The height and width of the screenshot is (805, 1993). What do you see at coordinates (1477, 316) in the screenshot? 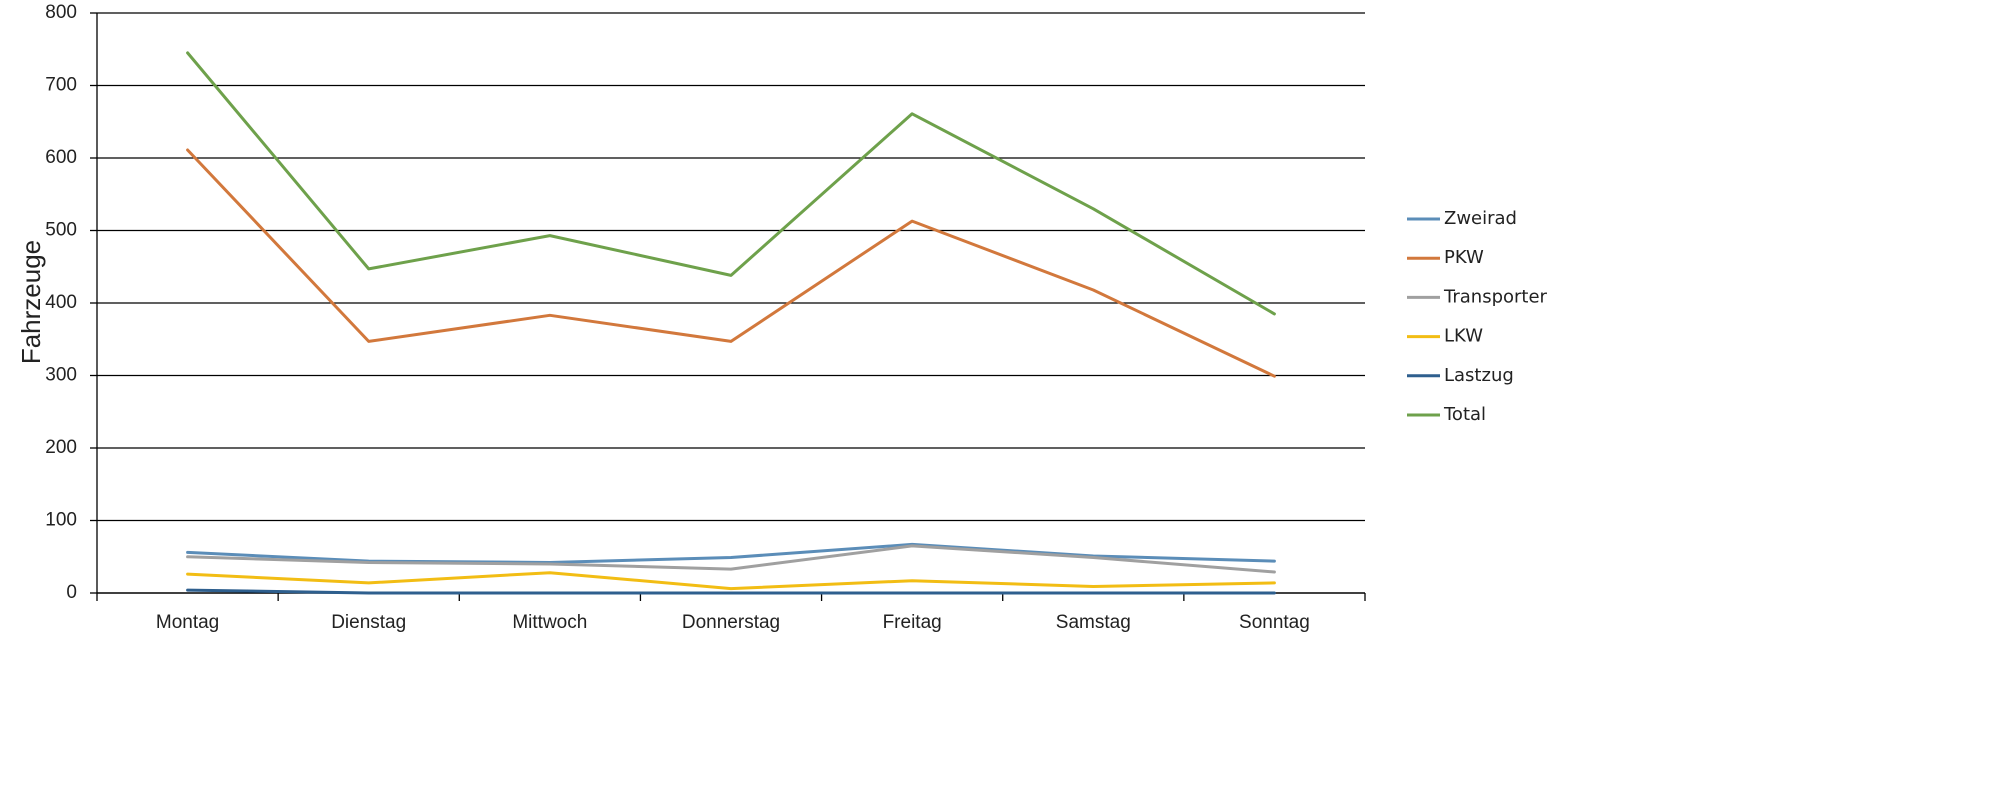
I see `legend: Zweirad PKW Transporter LKW Lastzug Total` at bounding box center [1477, 316].